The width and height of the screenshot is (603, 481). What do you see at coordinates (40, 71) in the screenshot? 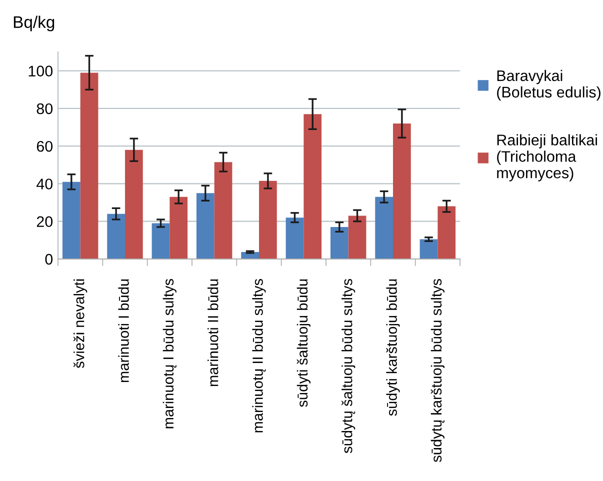
I see `y-tick-label: 100` at bounding box center [40, 71].